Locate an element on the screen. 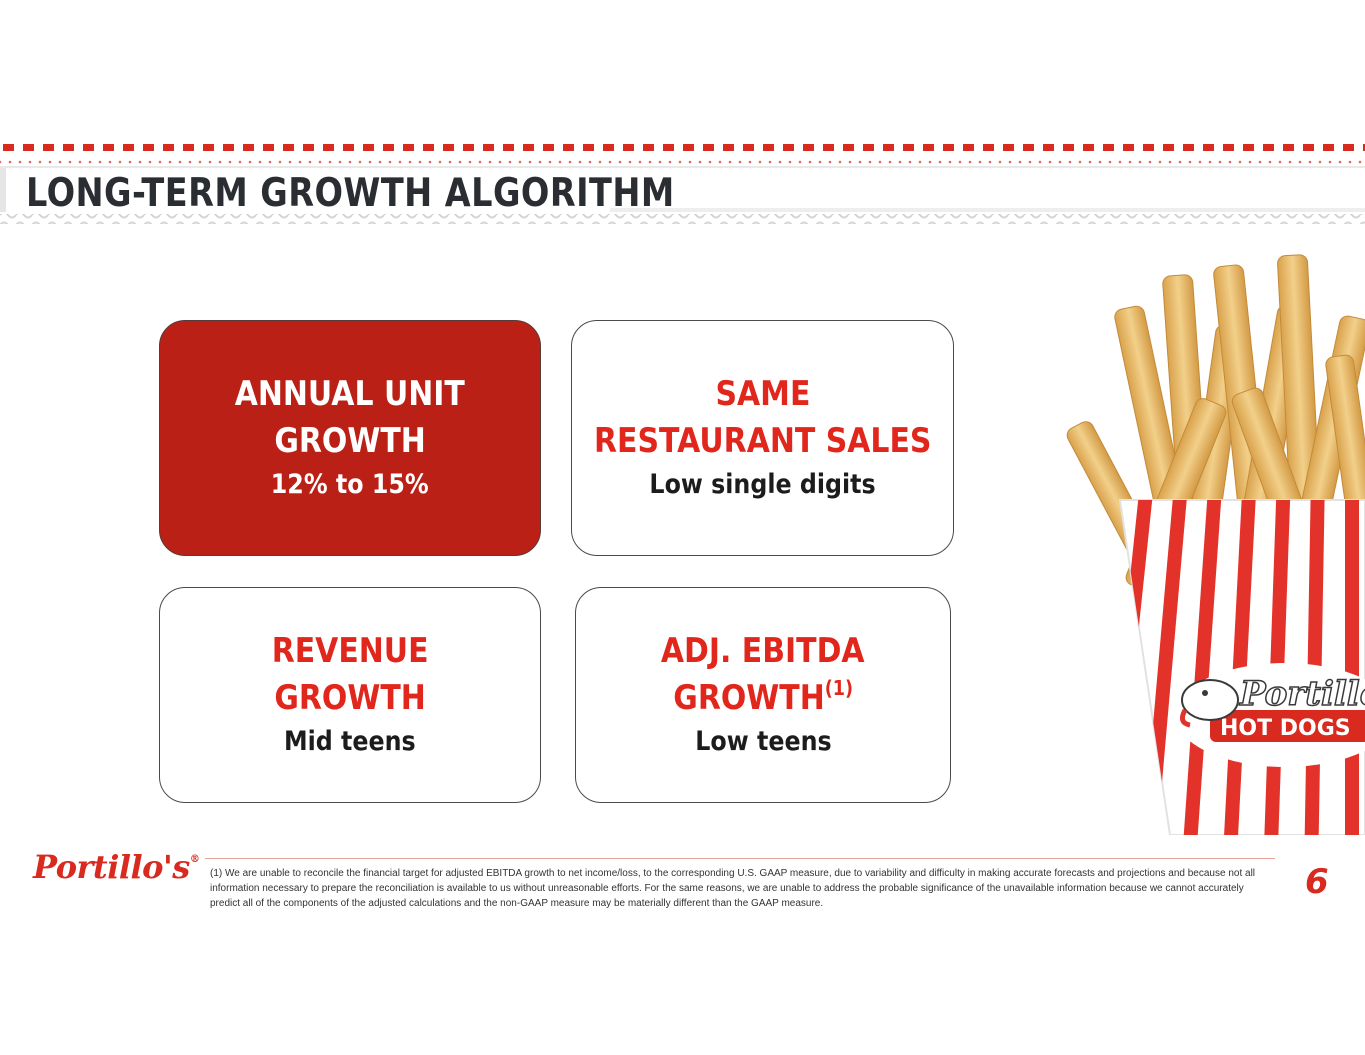 The height and width of the screenshot is (1055, 1365). registered-mark: ® is located at coordinates (194, 859).